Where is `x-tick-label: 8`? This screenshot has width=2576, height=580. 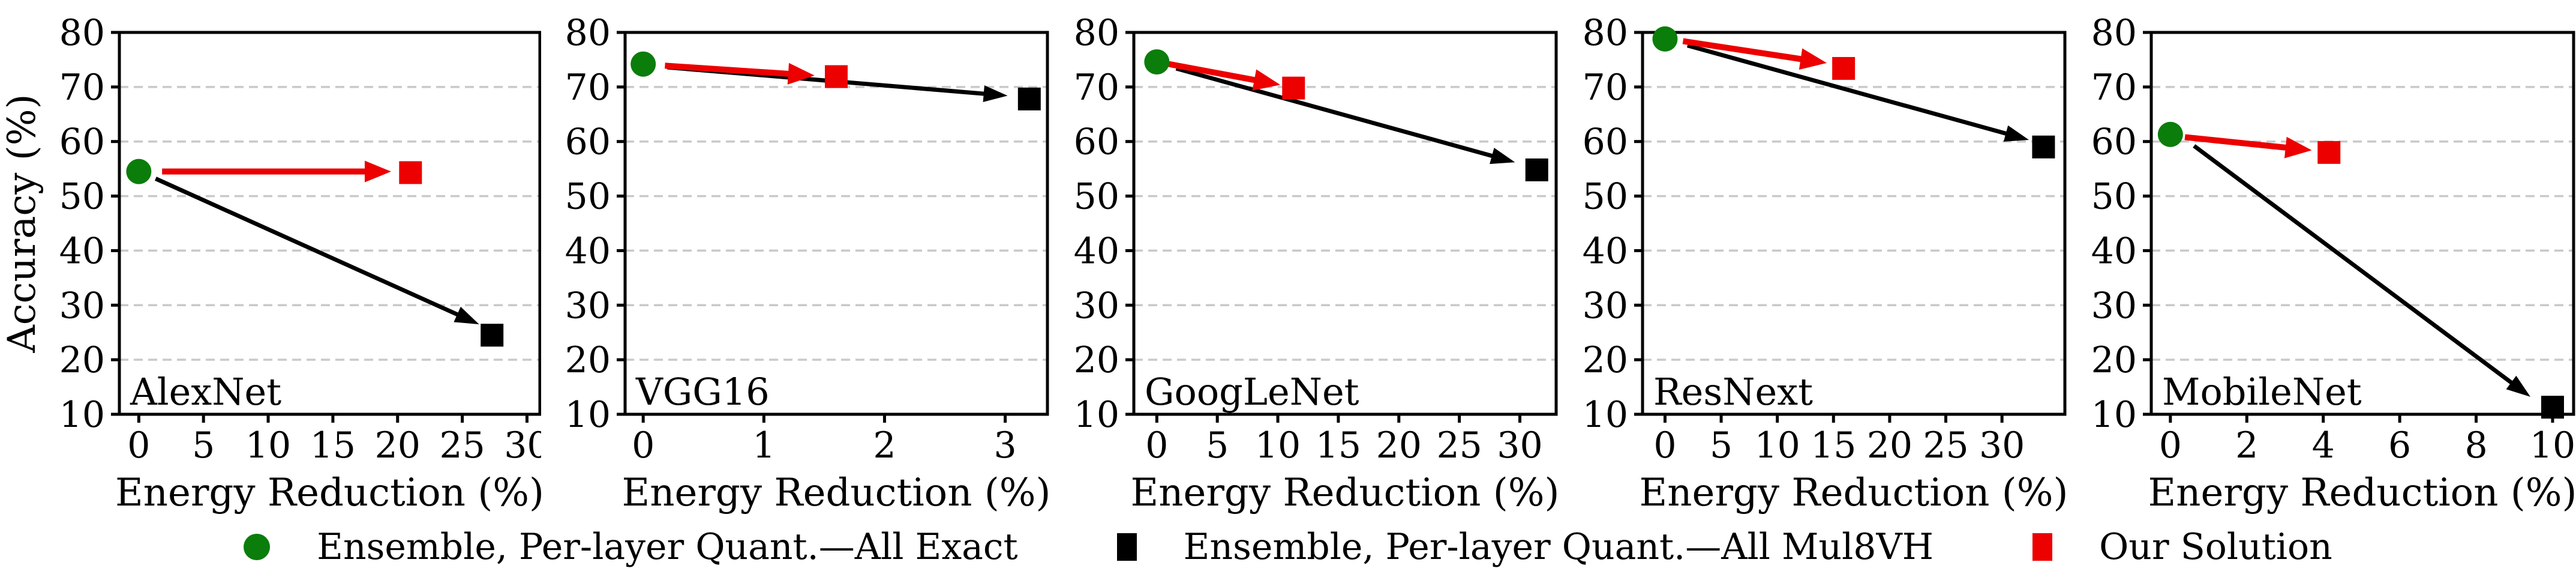
x-tick-label: 8 is located at coordinates (2476, 445).